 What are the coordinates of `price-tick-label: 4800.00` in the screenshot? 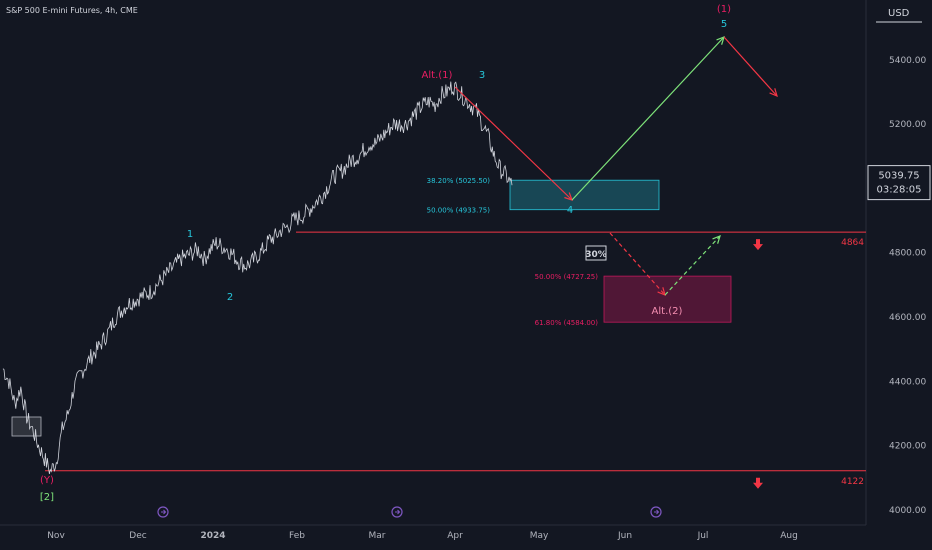 It's located at (907, 254).